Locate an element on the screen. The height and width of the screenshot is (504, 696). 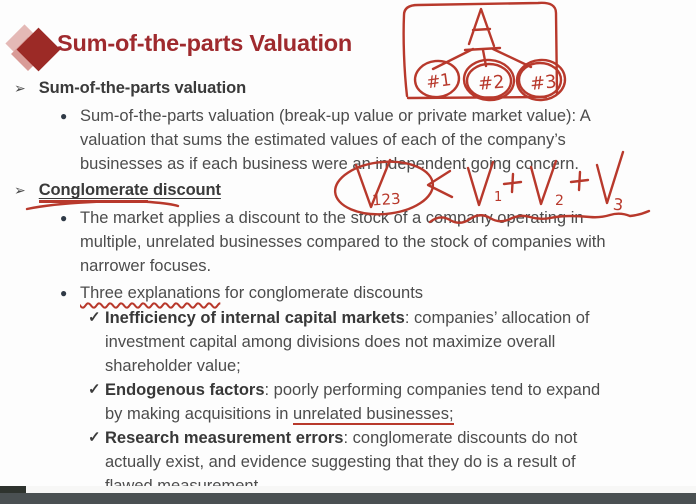
ink-node3-circle is located at coordinates (541, 80).